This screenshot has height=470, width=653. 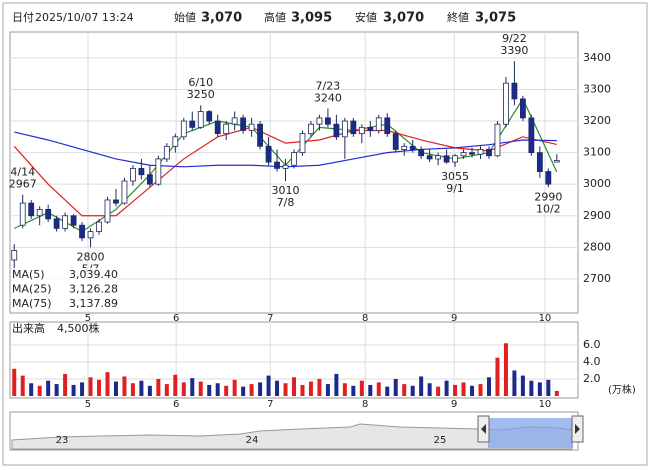 I want to click on annotation-date: 10/2, so click(x=548, y=208).